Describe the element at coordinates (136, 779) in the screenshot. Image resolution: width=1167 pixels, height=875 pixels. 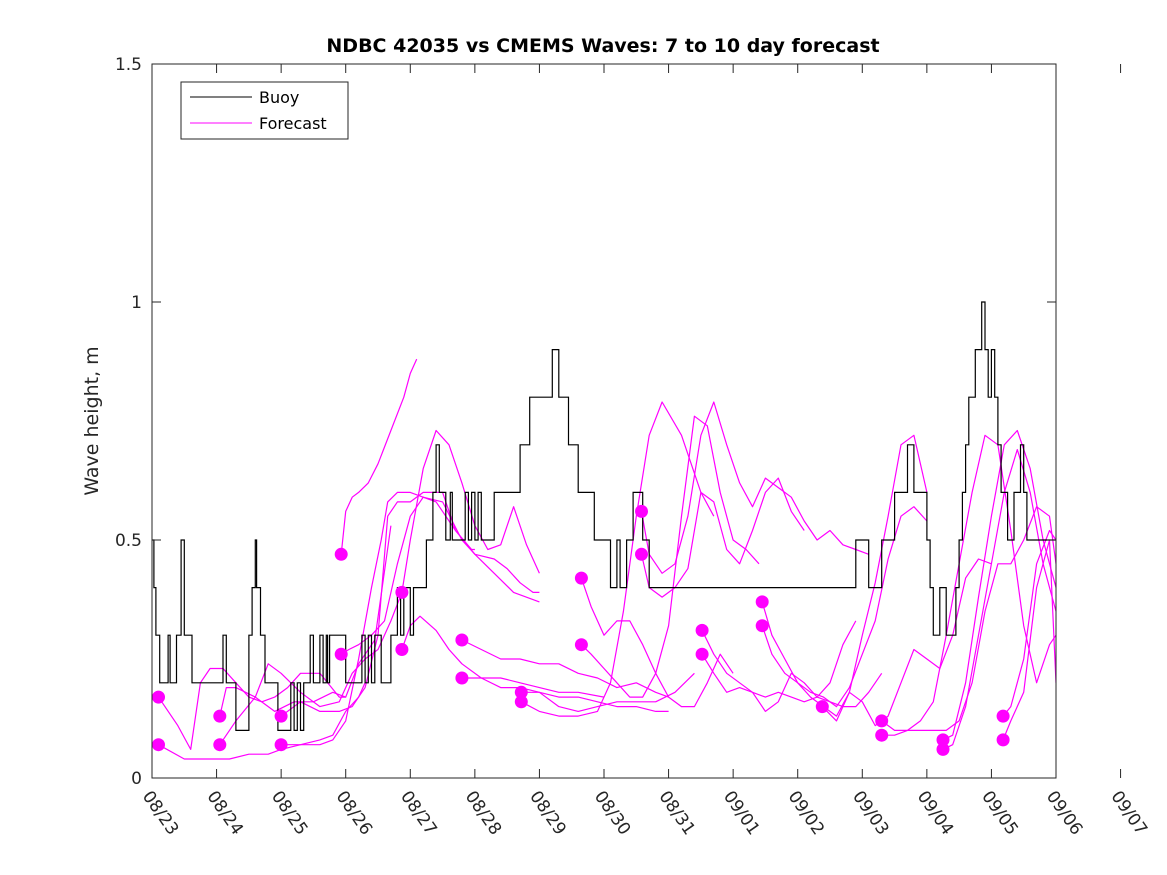
I see `y-tick-label: 0` at that location.